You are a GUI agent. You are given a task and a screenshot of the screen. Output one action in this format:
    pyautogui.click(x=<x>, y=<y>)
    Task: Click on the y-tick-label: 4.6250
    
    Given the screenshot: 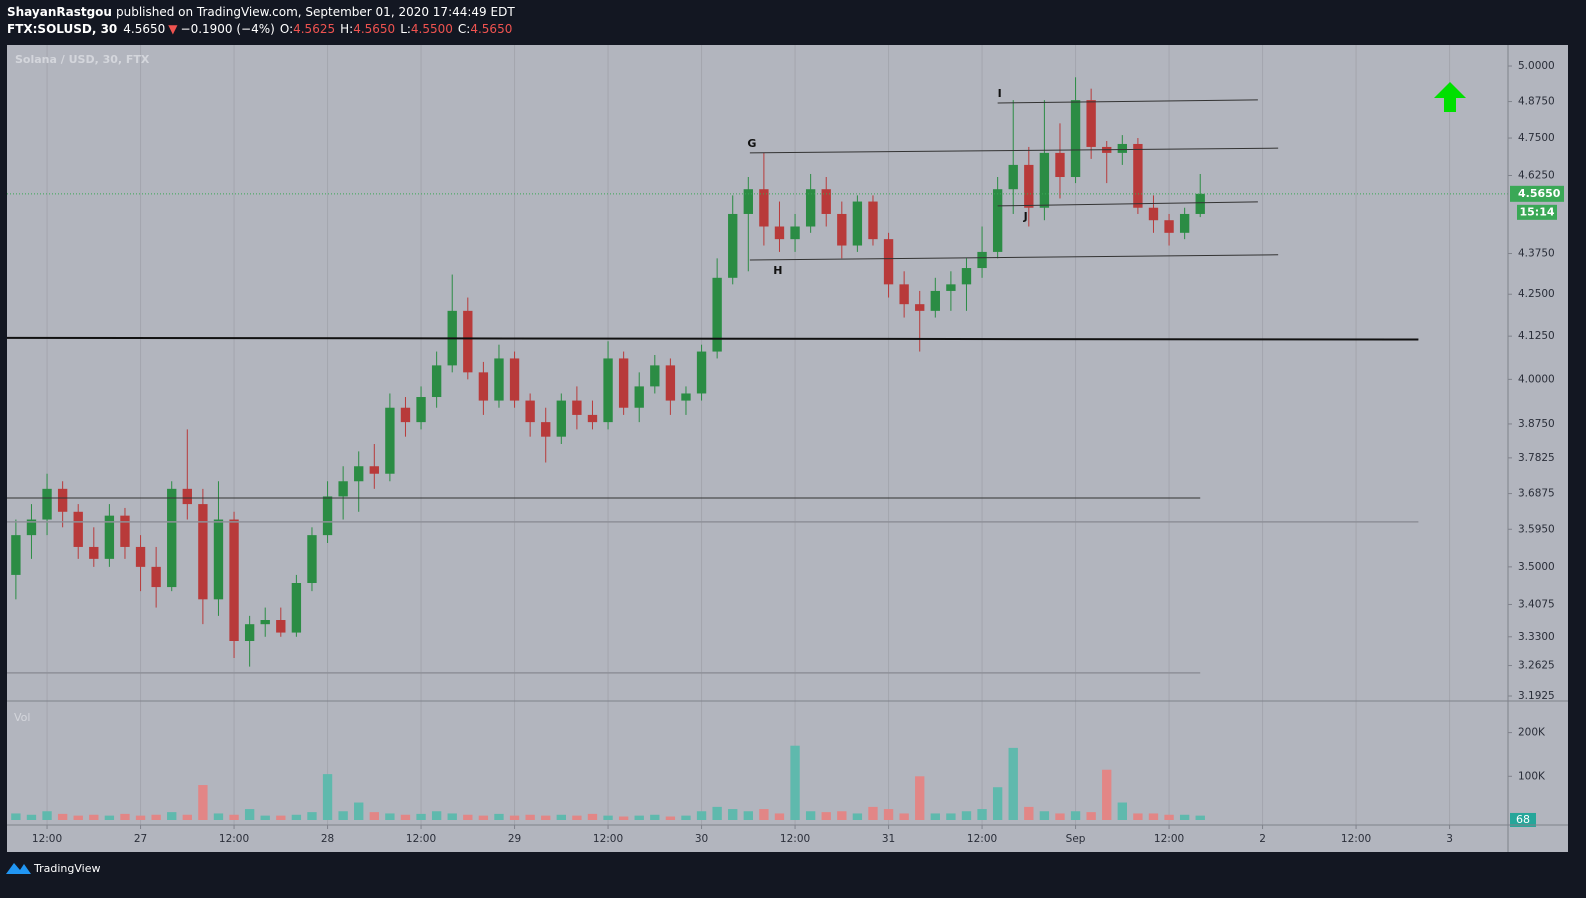 What is the action you would take?
    pyautogui.click(x=1536, y=175)
    